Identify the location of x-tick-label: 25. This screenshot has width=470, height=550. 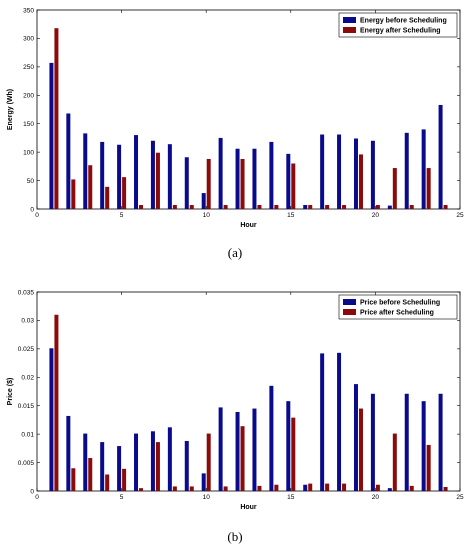
(460, 215).